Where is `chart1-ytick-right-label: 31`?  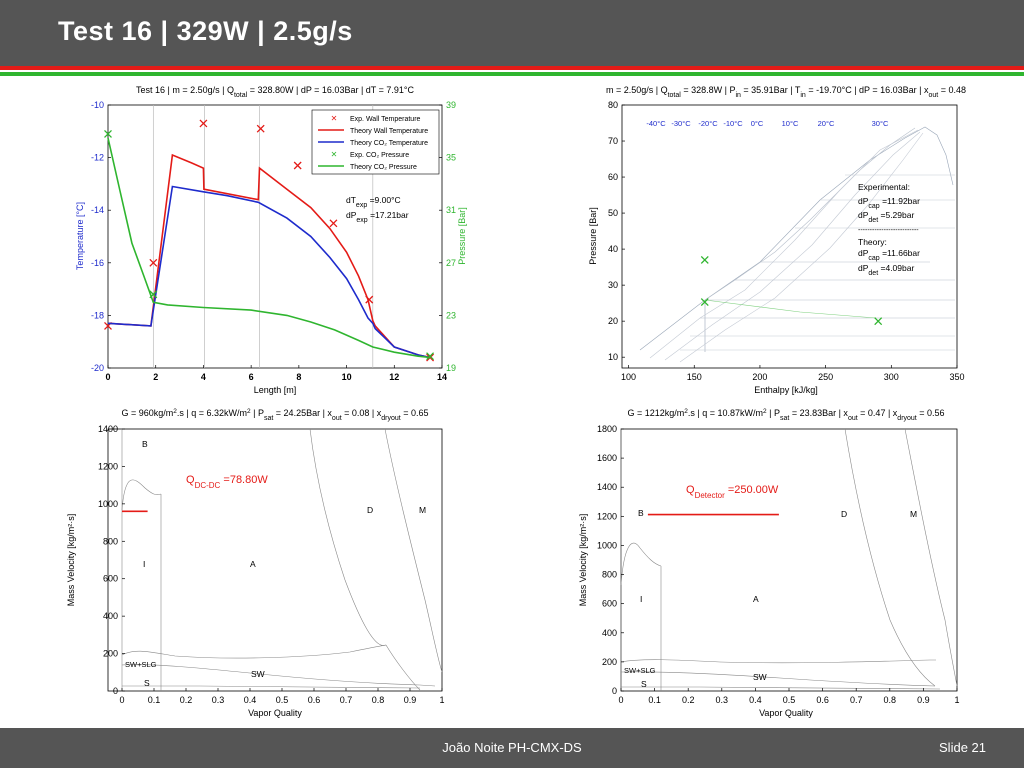
chart1-ytick-right-label: 31 is located at coordinates (451, 210).